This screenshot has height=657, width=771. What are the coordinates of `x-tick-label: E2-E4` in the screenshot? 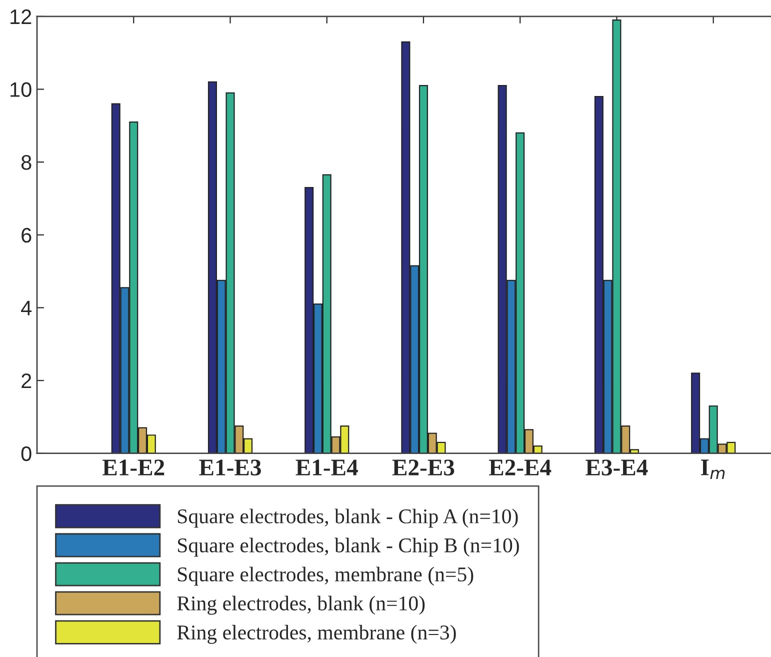 It's located at (520, 468).